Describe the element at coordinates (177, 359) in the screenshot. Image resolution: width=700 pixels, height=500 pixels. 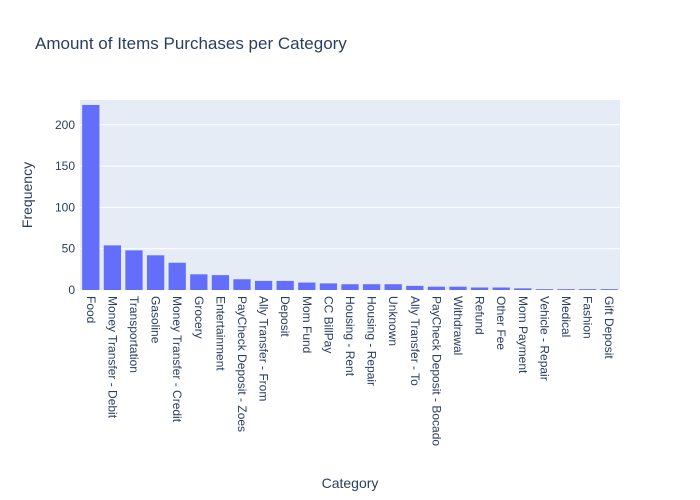
I see `x-tick-label: Money Transfer - Credit` at that location.